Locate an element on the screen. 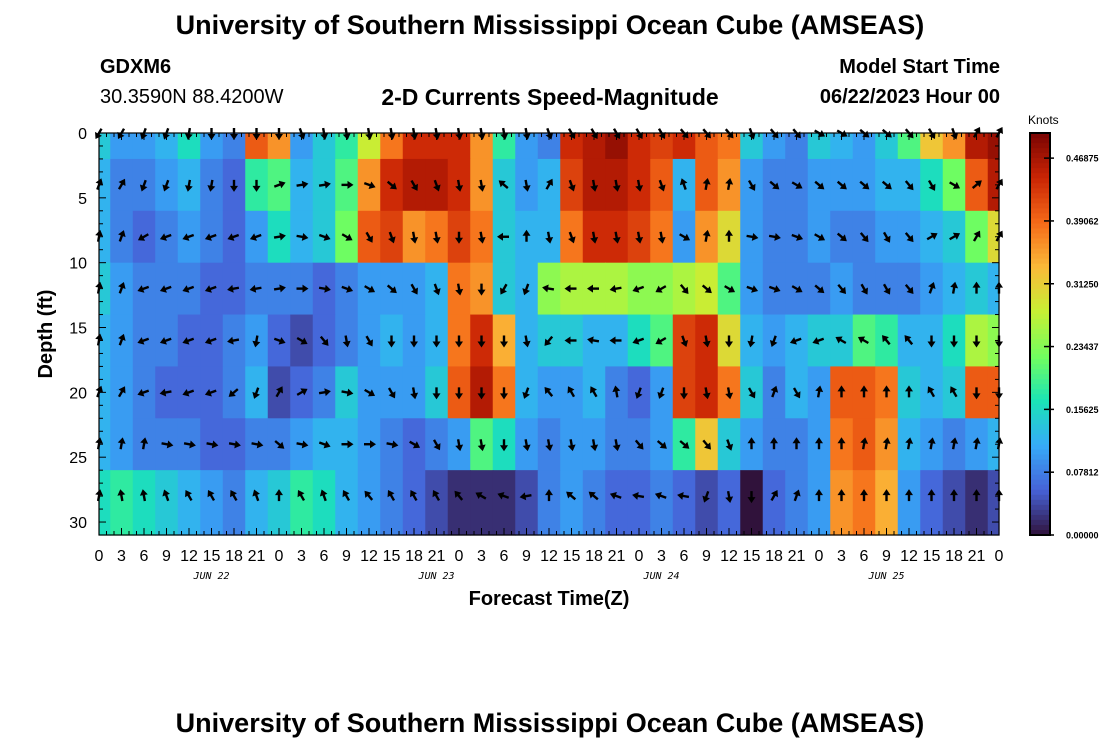 This screenshot has height=750, width=1100. x-tick-label: 21 is located at coordinates (617, 556).